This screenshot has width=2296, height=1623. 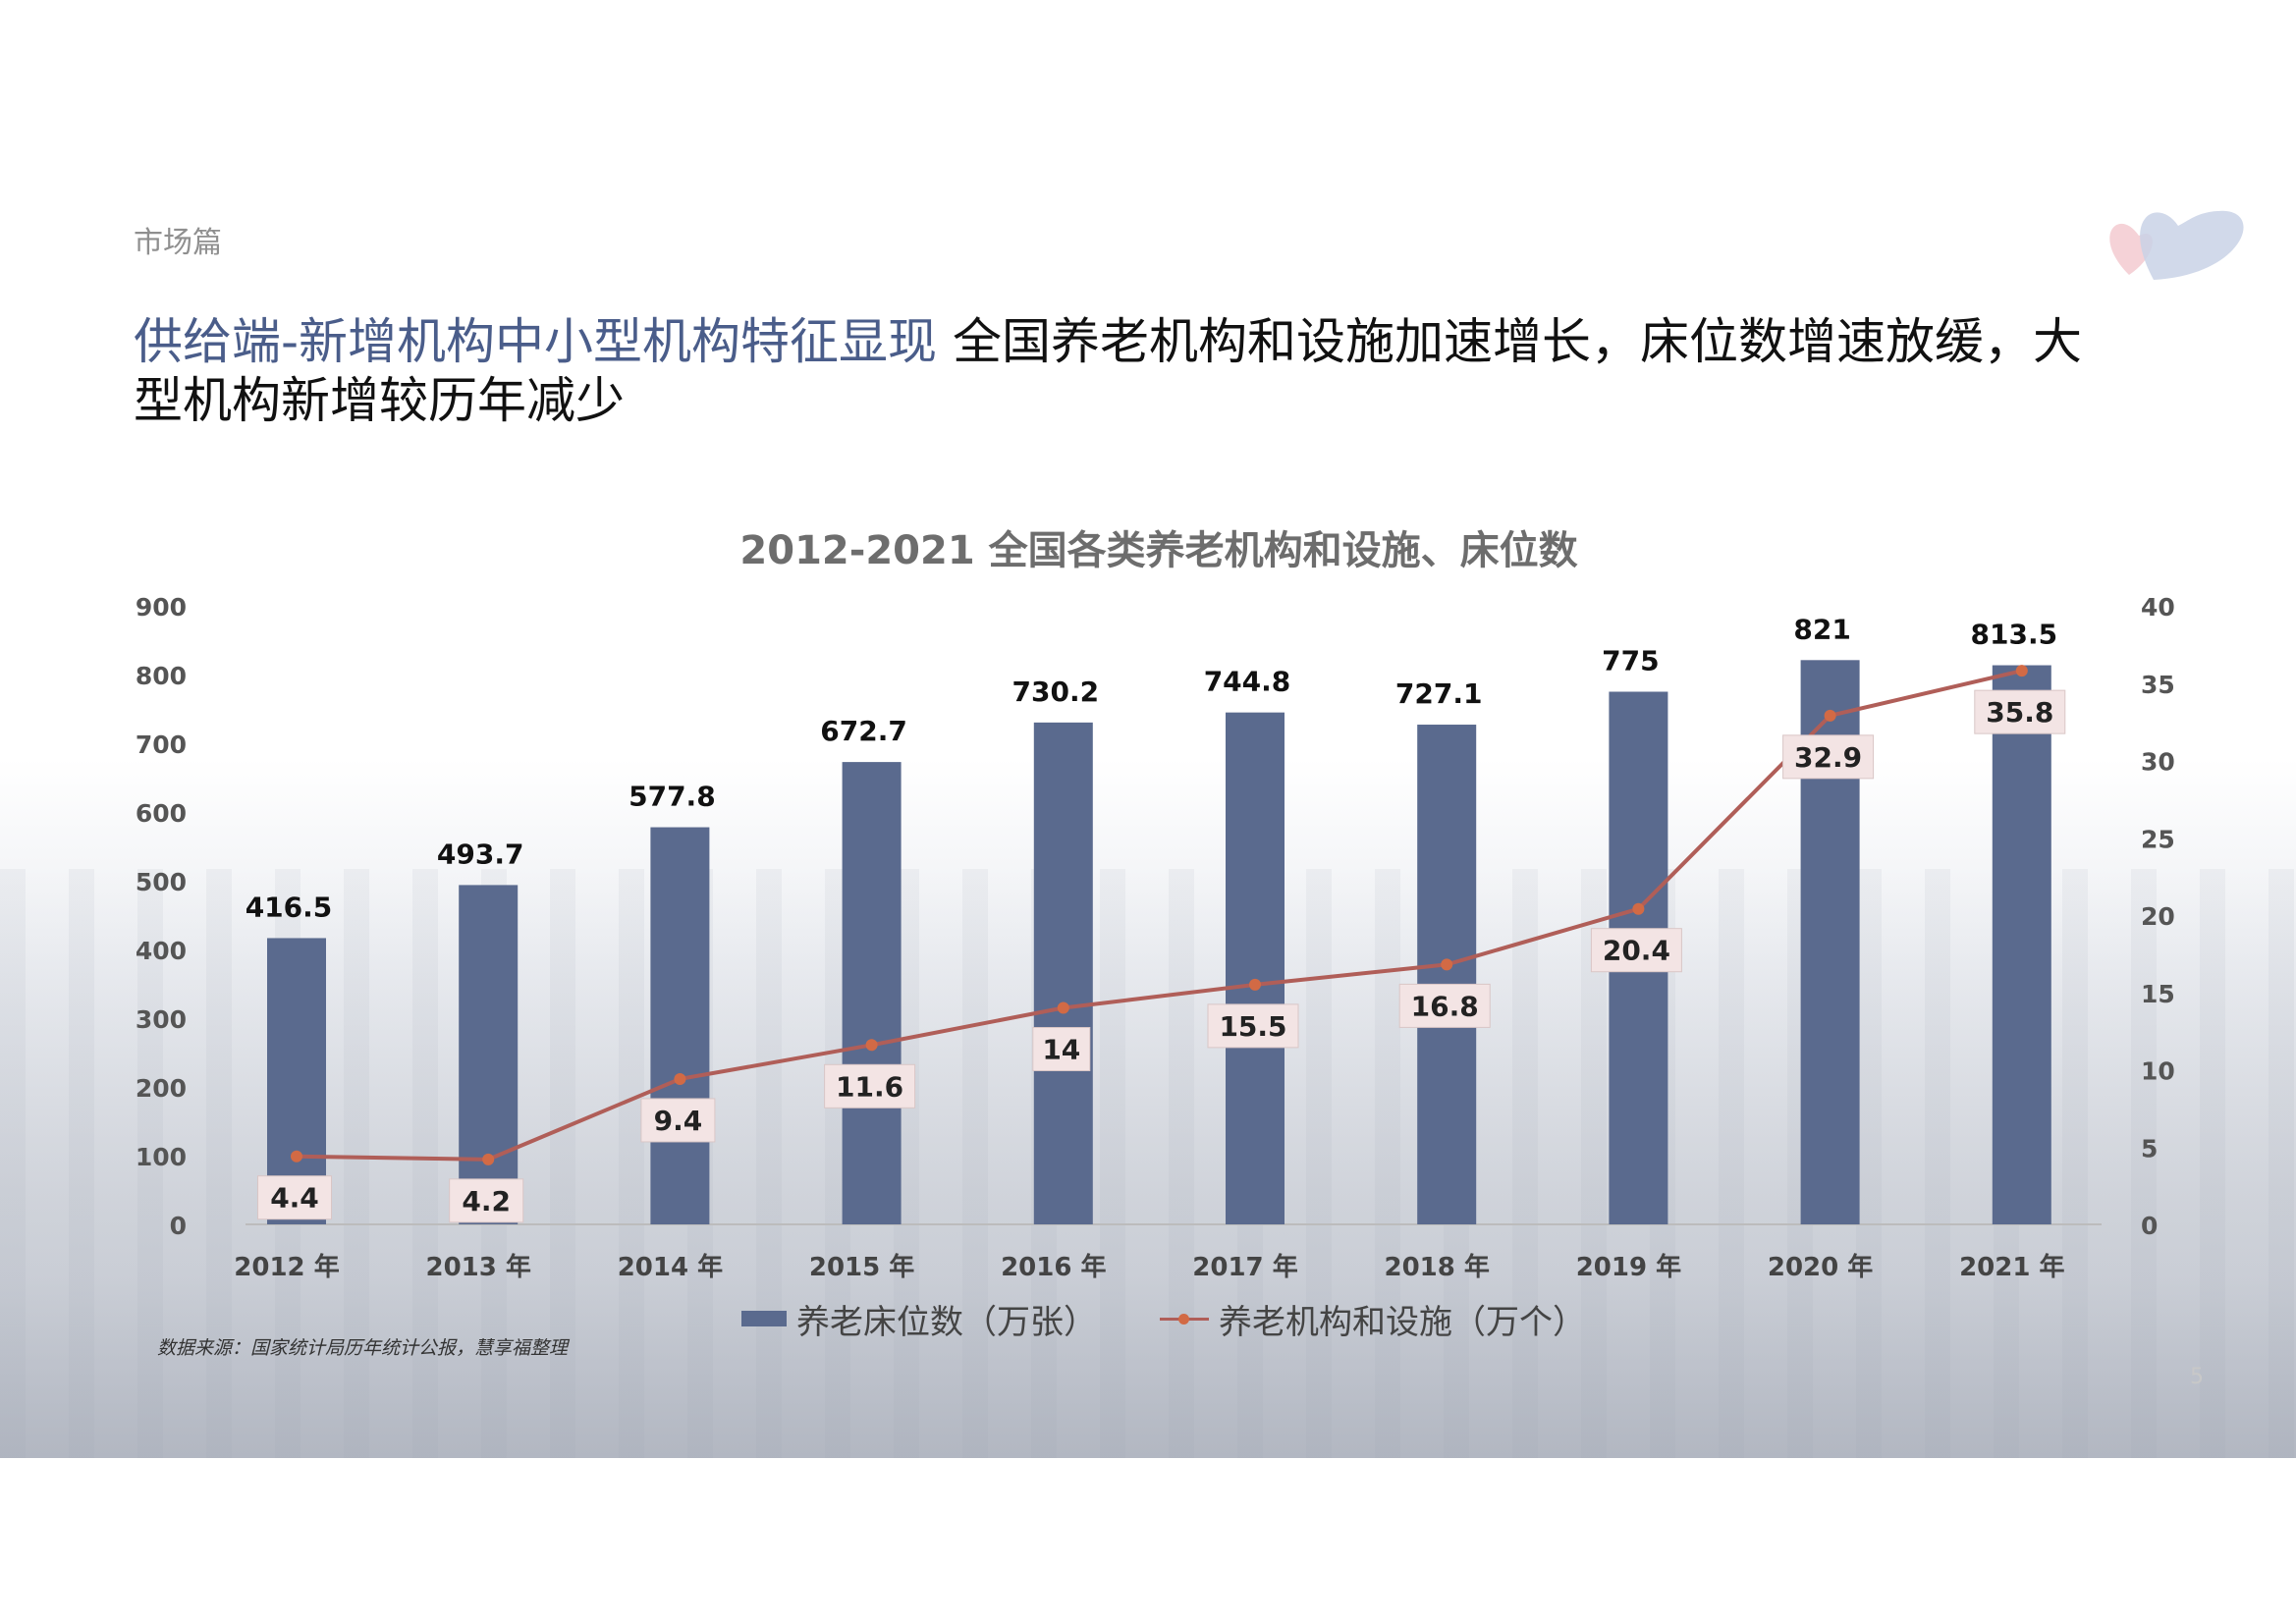 I want to click on x-axis-category-label: 2020 年, so click(x=1820, y=1267).